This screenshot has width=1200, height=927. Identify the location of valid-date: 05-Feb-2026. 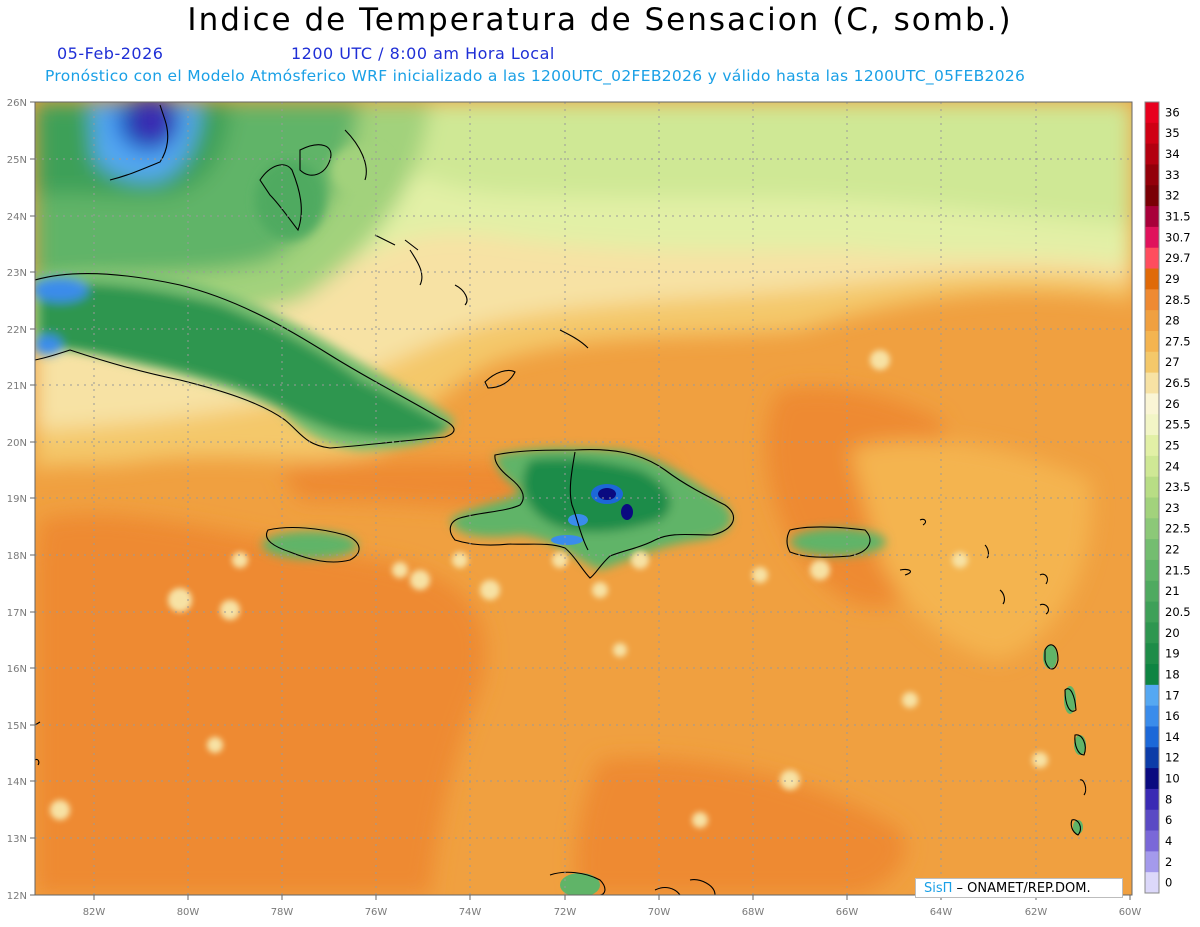
(110, 53).